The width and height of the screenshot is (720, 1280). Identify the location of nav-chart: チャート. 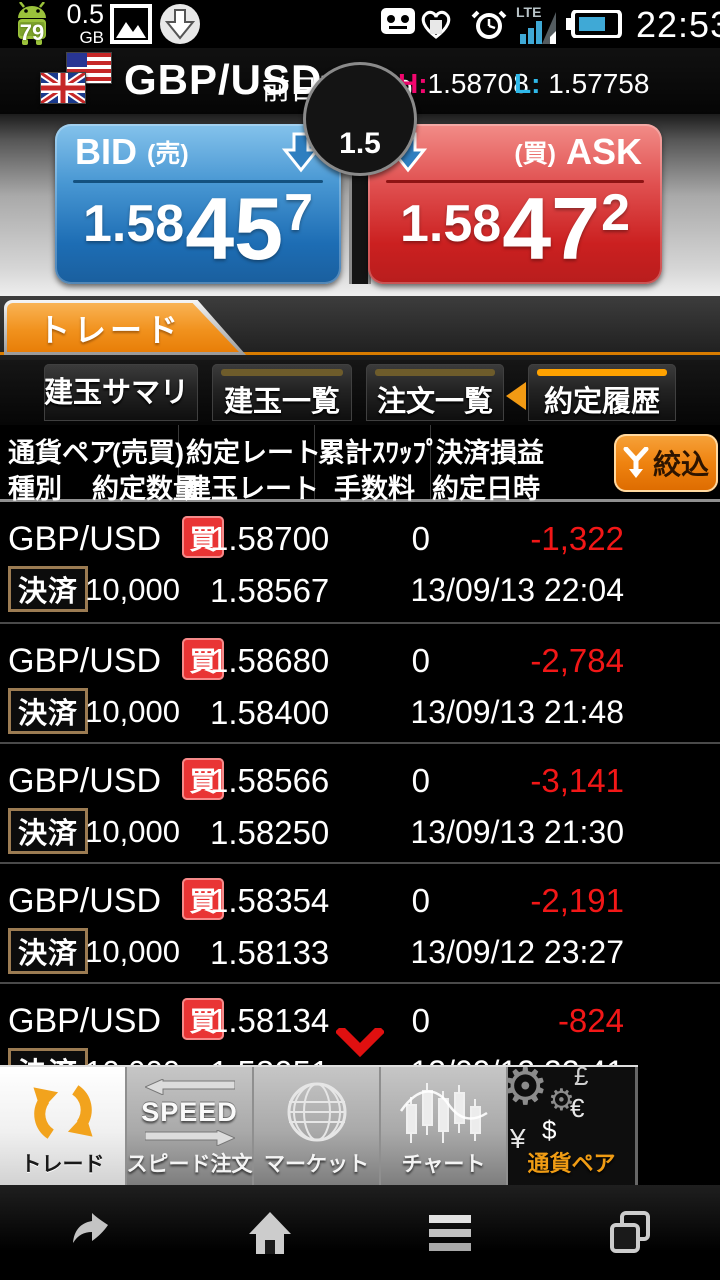
(444, 1126).